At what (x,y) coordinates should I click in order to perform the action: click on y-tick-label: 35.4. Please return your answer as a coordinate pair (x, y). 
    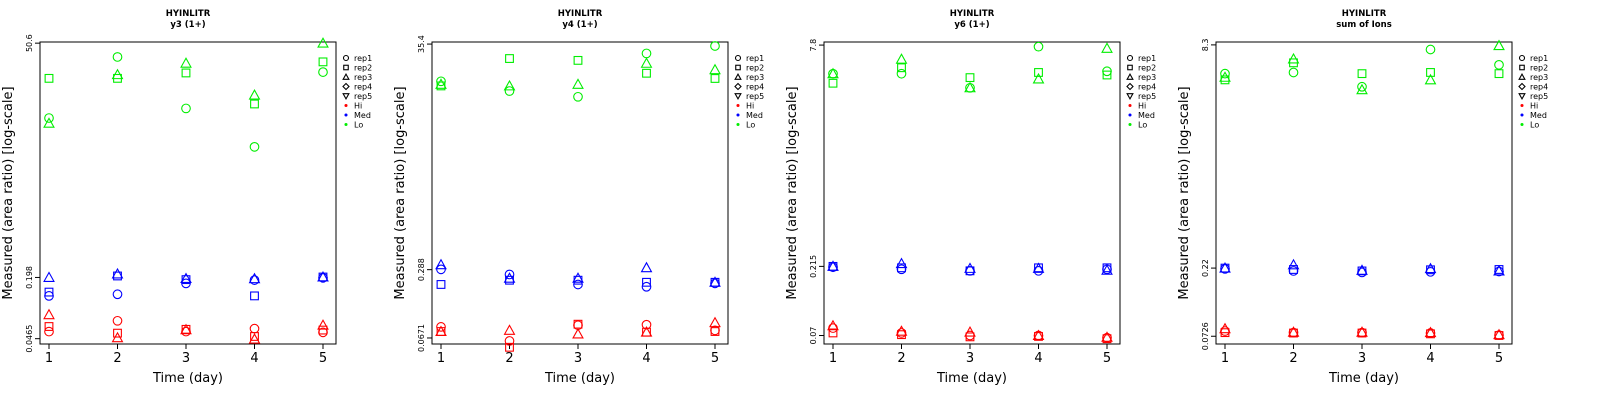
    Looking at the image, I should click on (421, 44).